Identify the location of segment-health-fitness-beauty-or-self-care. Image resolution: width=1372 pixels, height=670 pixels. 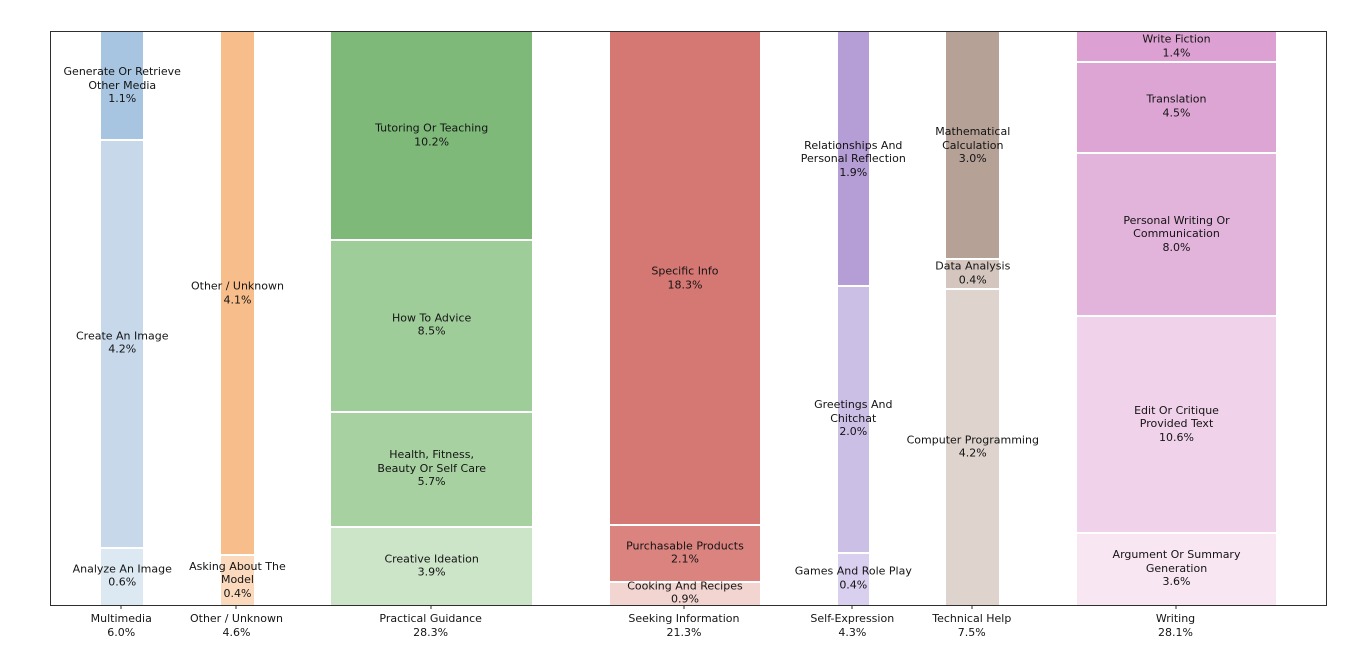
(431, 468).